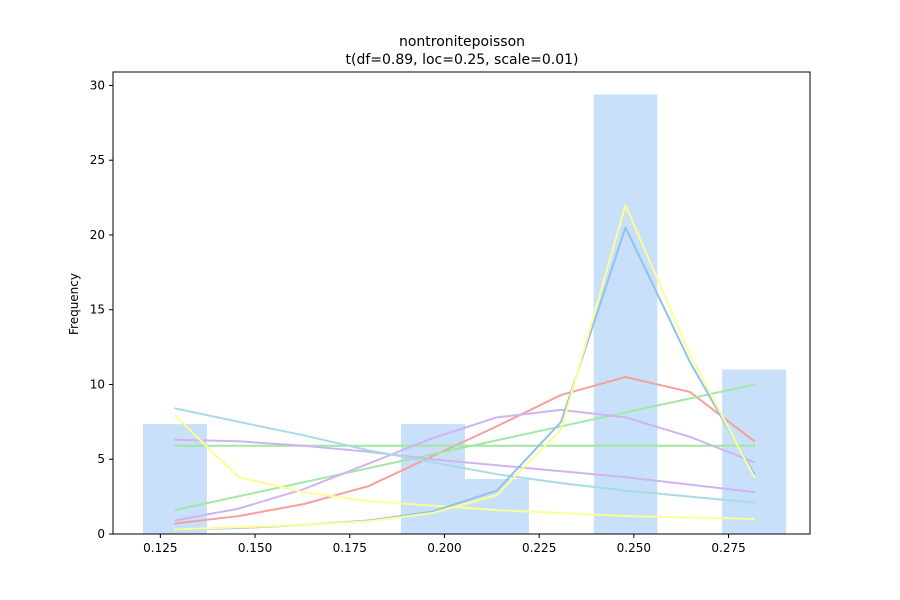 Image resolution: width=900 pixels, height=600 pixels. What do you see at coordinates (97, 235) in the screenshot?
I see `y-tick-label-4: 20` at bounding box center [97, 235].